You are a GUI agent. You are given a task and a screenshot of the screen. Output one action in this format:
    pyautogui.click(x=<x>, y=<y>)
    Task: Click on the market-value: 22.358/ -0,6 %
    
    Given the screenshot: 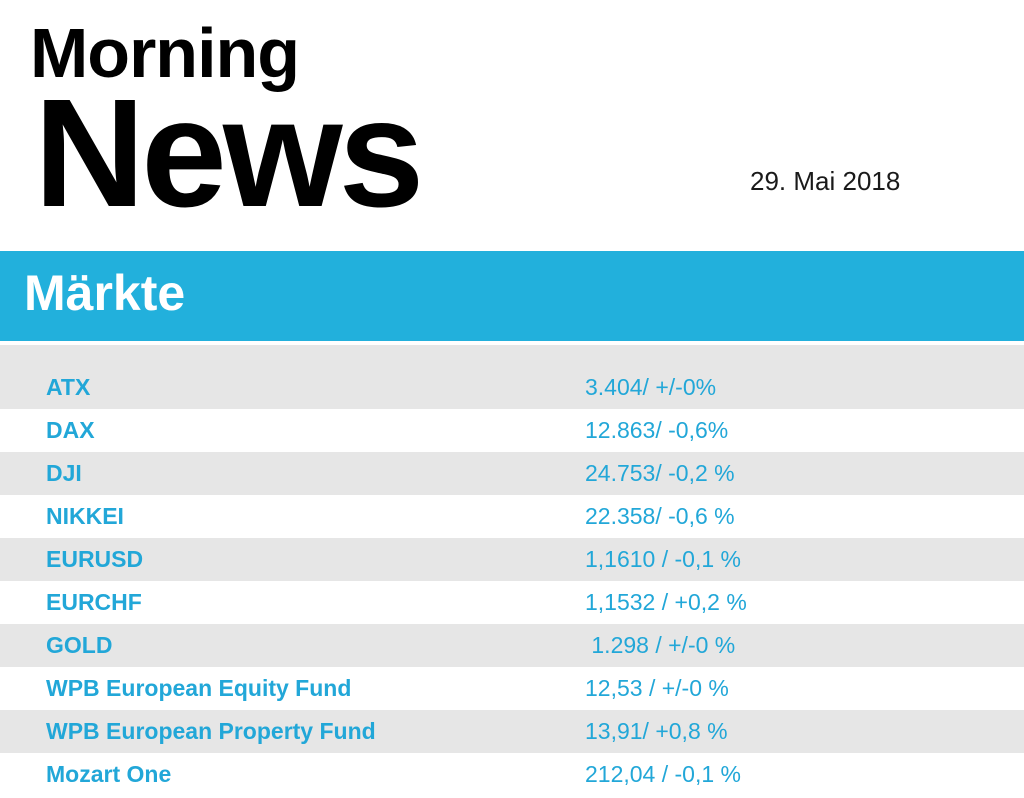 What is the action you would take?
    pyautogui.click(x=660, y=516)
    